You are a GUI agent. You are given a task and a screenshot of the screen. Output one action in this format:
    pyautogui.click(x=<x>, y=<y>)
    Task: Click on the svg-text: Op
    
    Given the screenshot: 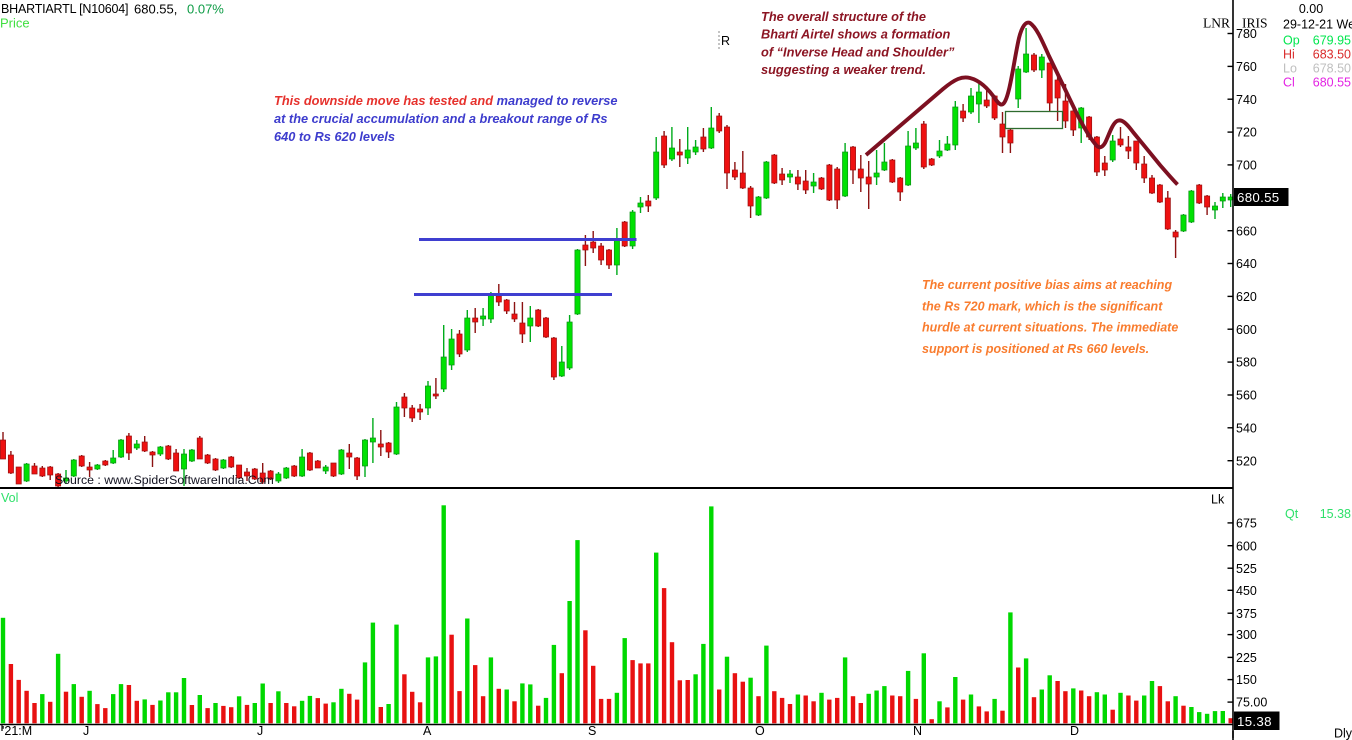 What is the action you would take?
    pyautogui.click(x=1291, y=41)
    